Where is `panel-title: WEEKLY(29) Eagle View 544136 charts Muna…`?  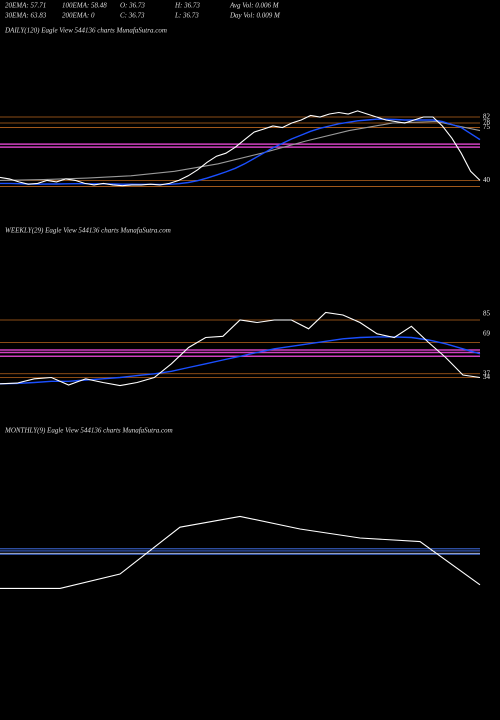
panel-title: WEEKLY(29) Eagle View 544136 charts Muna… is located at coordinates (88, 231).